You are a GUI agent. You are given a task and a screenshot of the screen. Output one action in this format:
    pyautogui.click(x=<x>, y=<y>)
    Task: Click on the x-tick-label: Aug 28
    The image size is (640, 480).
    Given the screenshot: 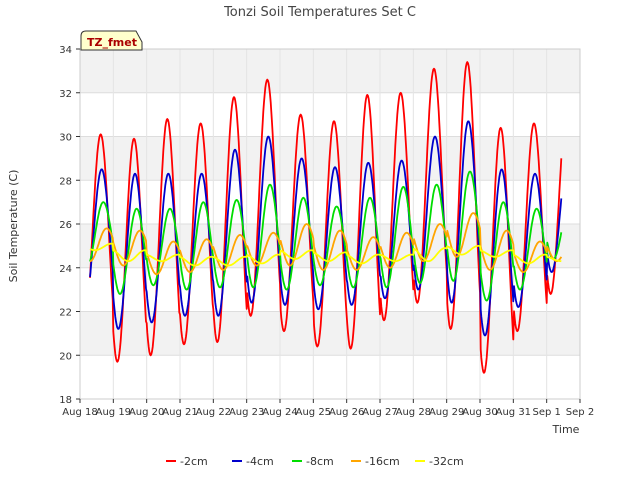 What is the action you would take?
    pyautogui.click(x=413, y=412)
    